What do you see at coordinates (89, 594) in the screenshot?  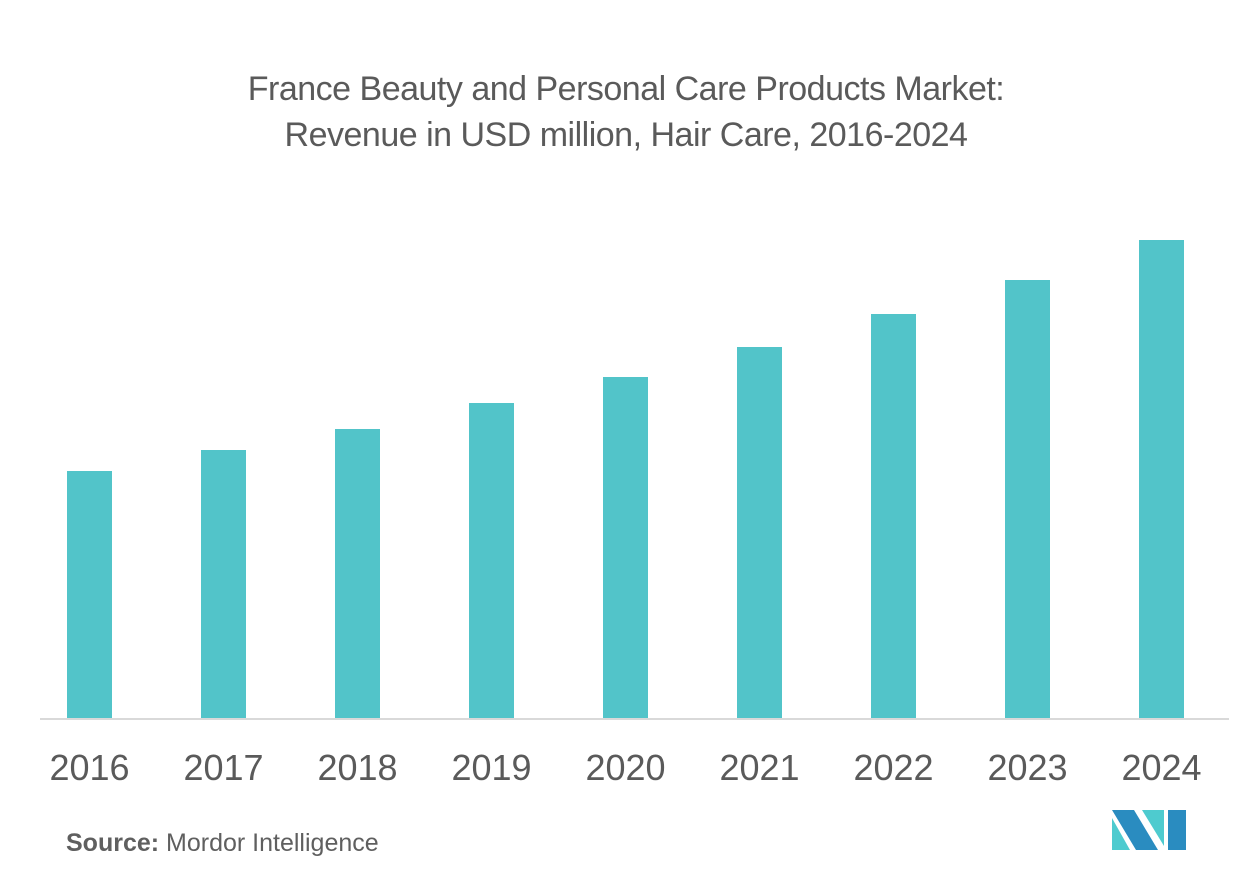 I see `bar-2016` at bounding box center [89, 594].